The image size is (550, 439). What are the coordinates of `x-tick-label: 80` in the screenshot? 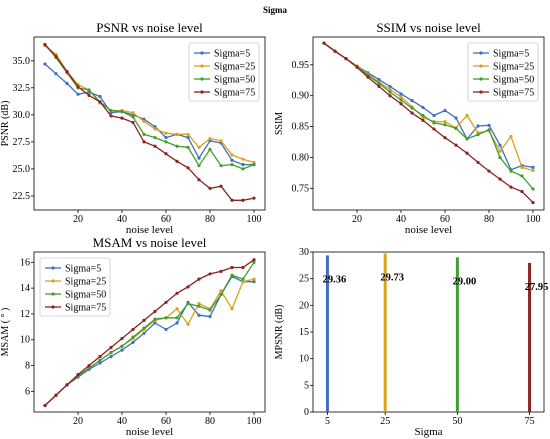 It's located at (489, 219).